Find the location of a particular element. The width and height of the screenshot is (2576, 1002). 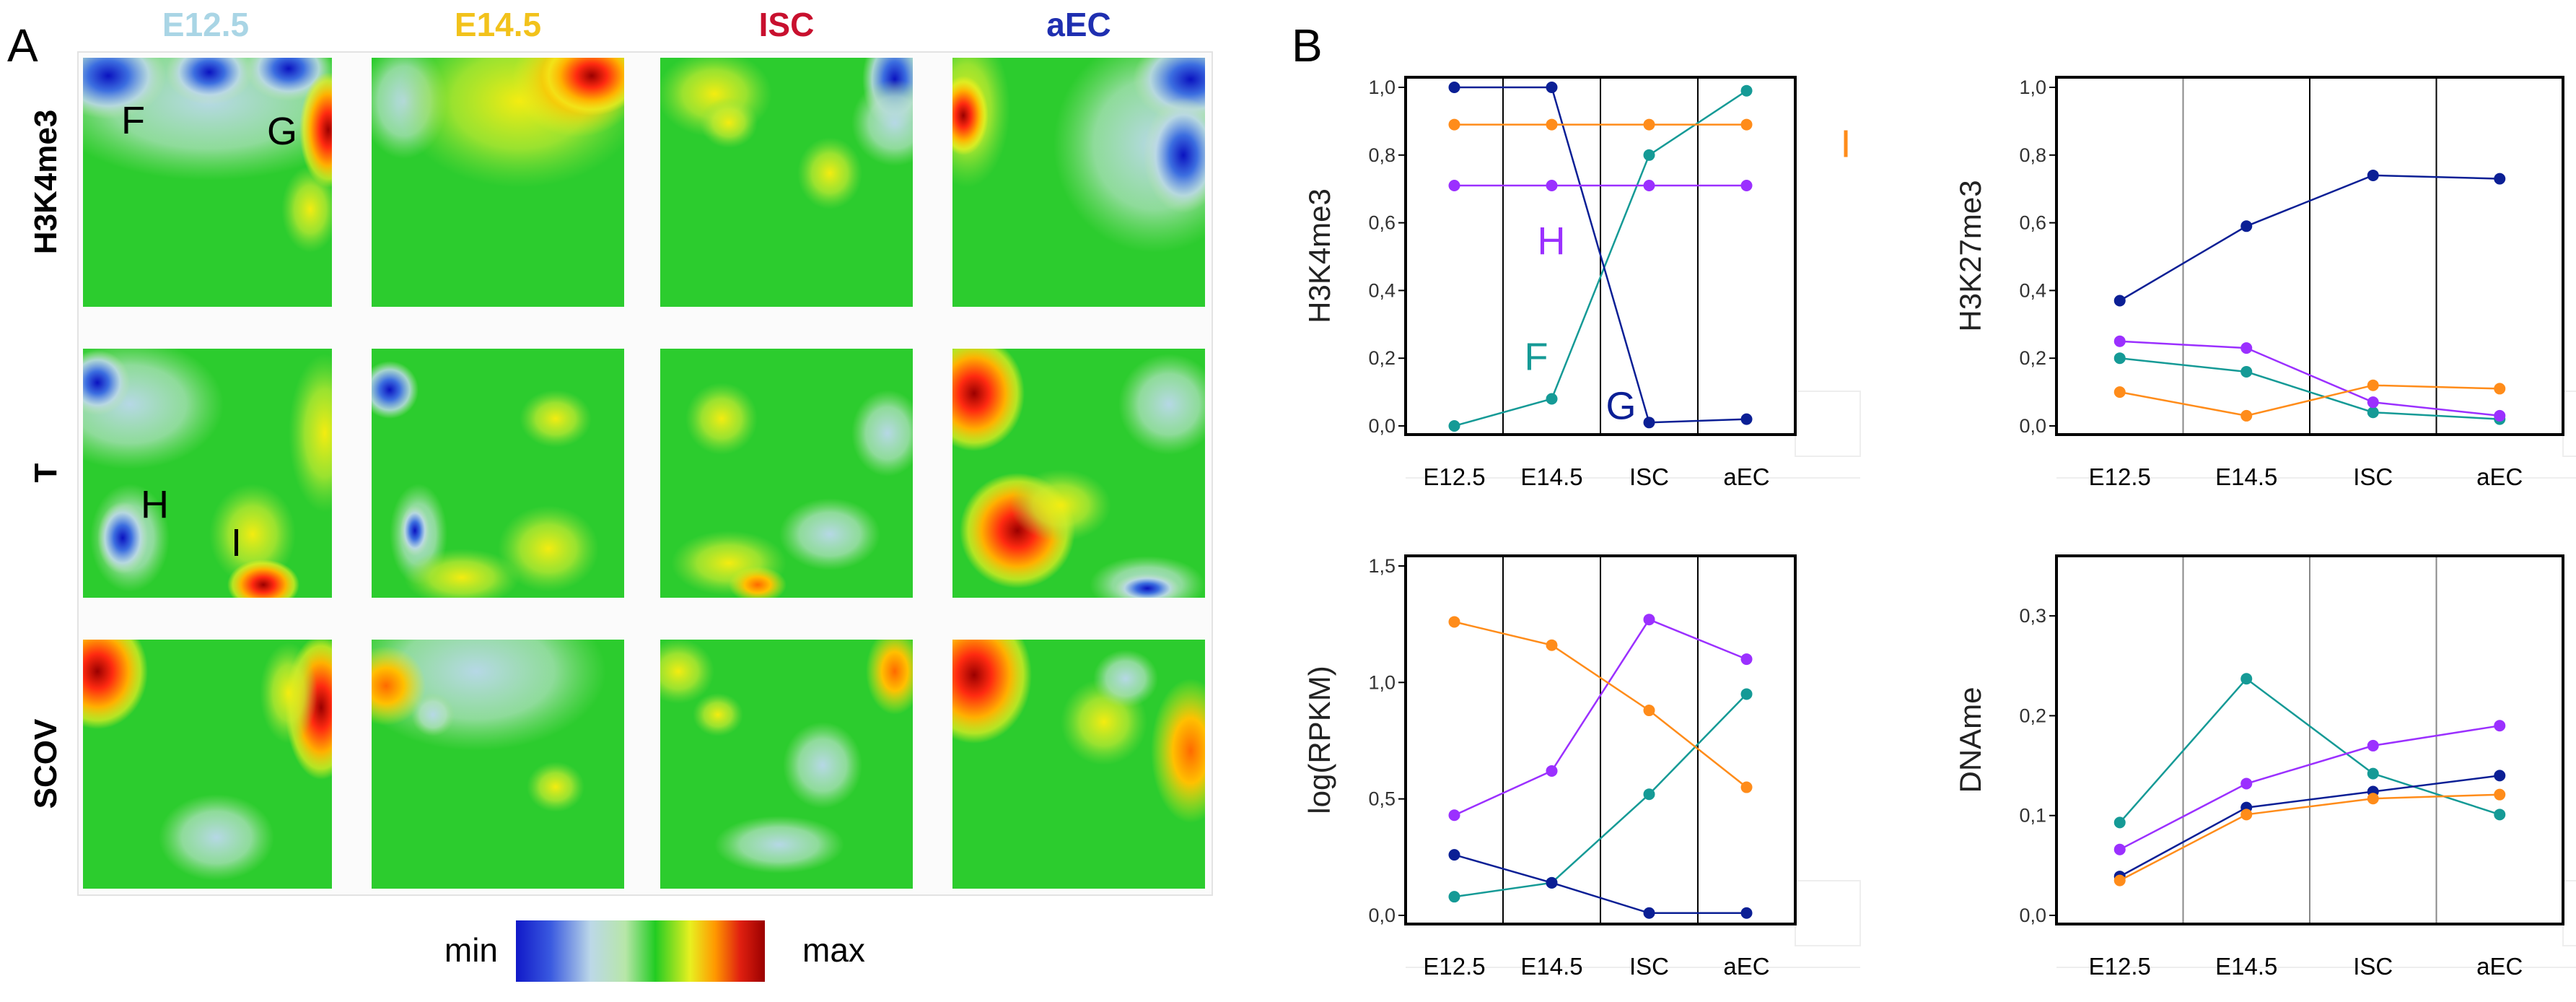

panel-b-letter: B is located at coordinates (1307, 45).